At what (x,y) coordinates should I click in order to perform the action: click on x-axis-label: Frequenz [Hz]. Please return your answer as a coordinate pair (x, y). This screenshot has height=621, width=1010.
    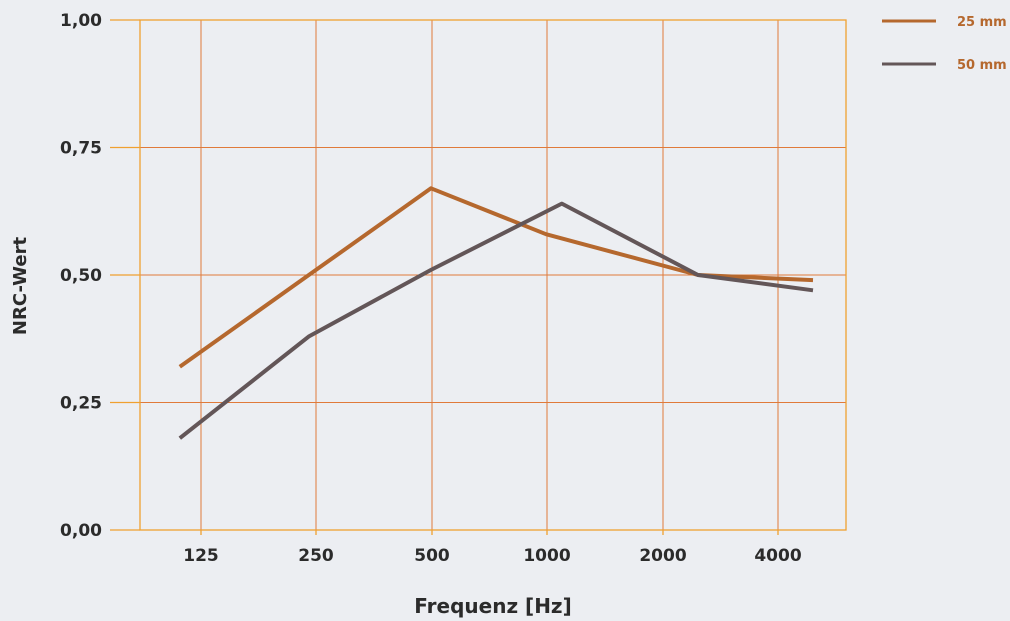
    Looking at the image, I should click on (492, 606).